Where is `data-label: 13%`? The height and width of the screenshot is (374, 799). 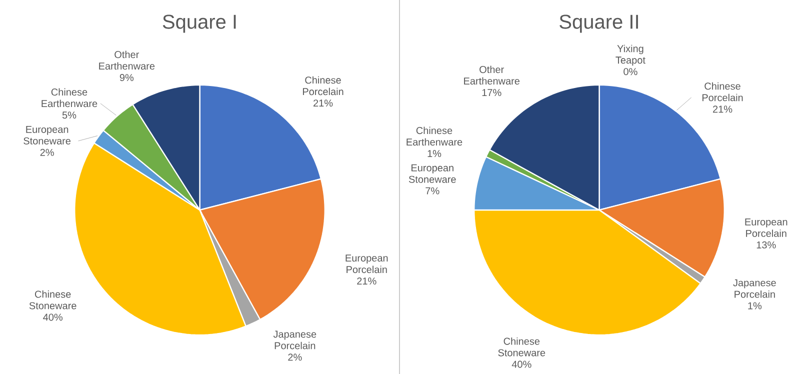
data-label: 13% is located at coordinates (766, 244).